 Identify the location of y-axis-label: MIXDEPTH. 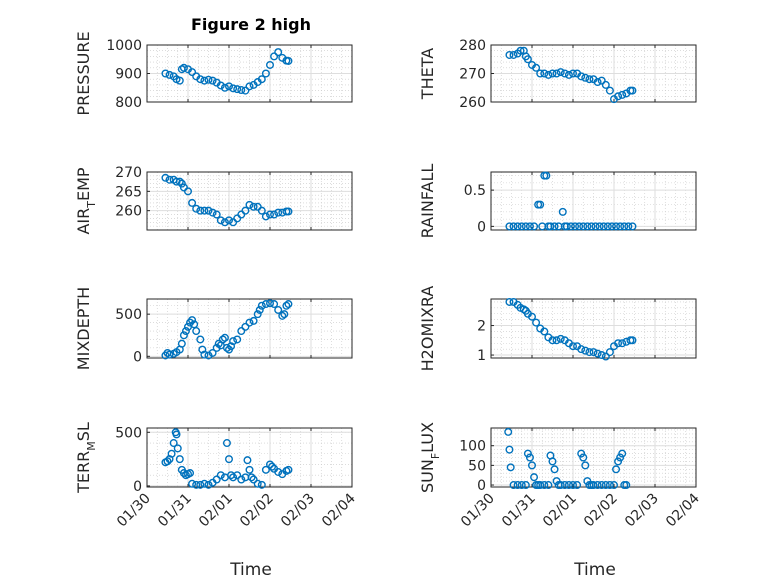
(83, 328).